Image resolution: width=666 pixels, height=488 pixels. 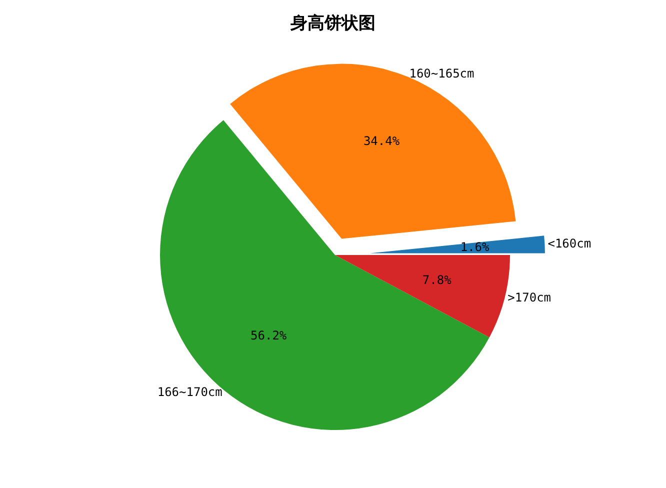 I want to click on slice-label: 166~170cm, so click(x=189, y=392).